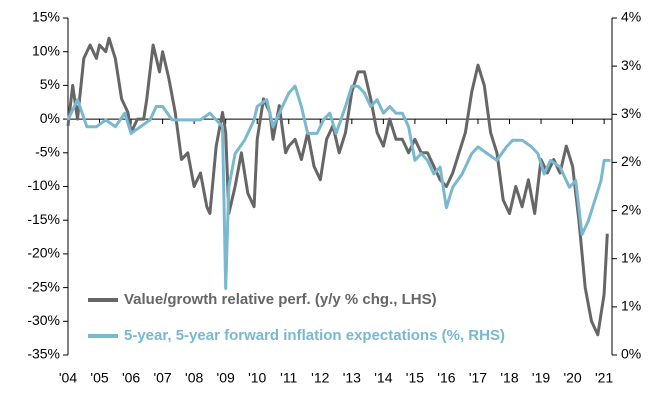  I want to click on y-tick-label: -25%, so click(43, 286).